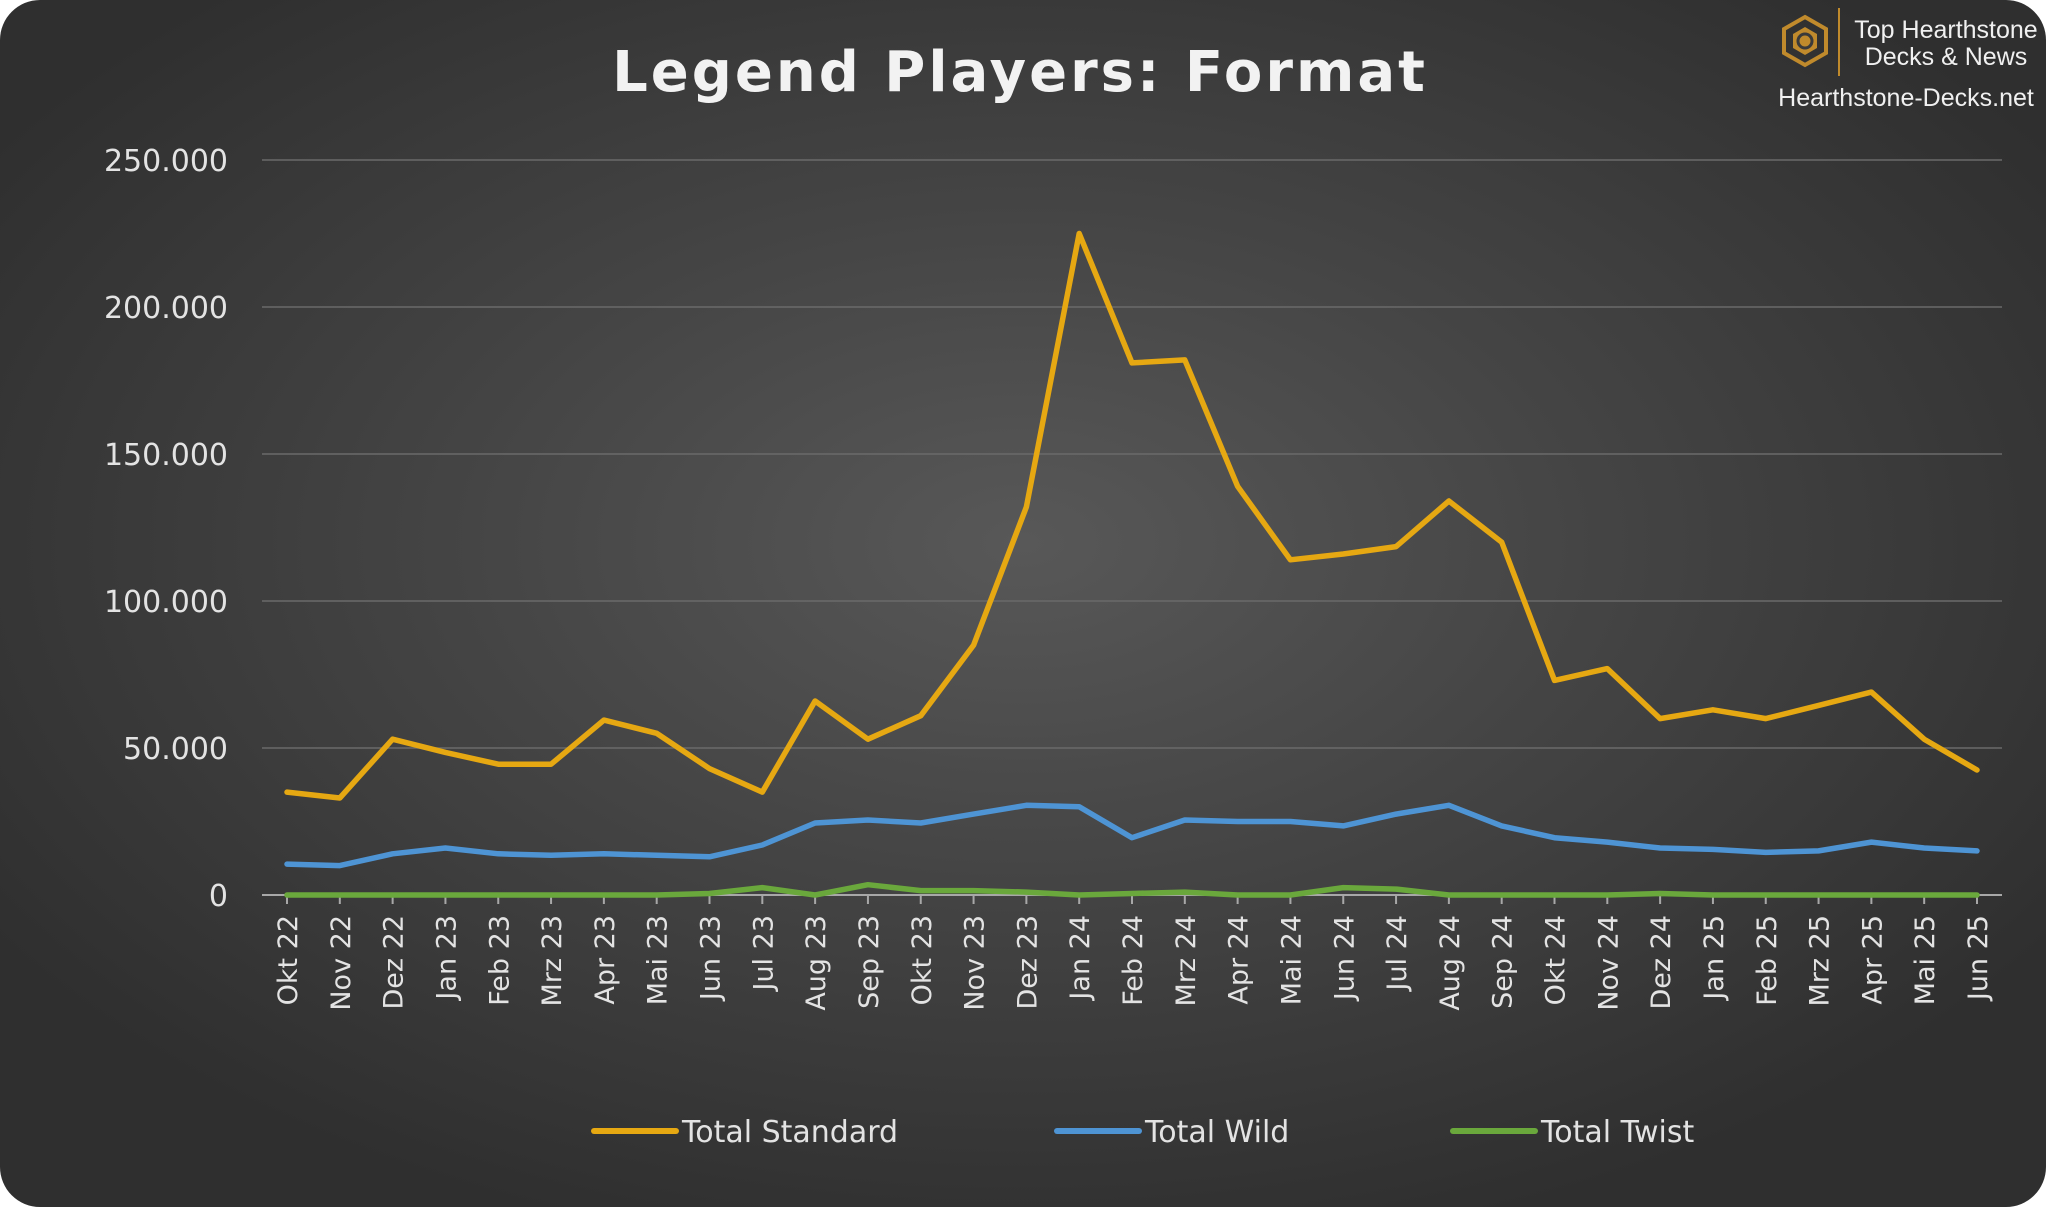  I want to click on x-tick-label: Dez 23, so click(1027, 962).